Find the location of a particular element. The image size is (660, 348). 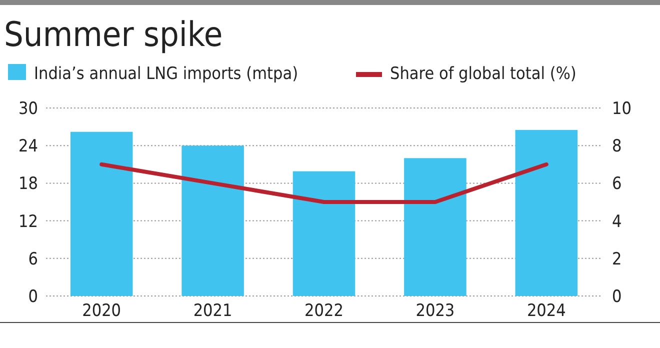

chart-title: Summer spike is located at coordinates (113, 35).